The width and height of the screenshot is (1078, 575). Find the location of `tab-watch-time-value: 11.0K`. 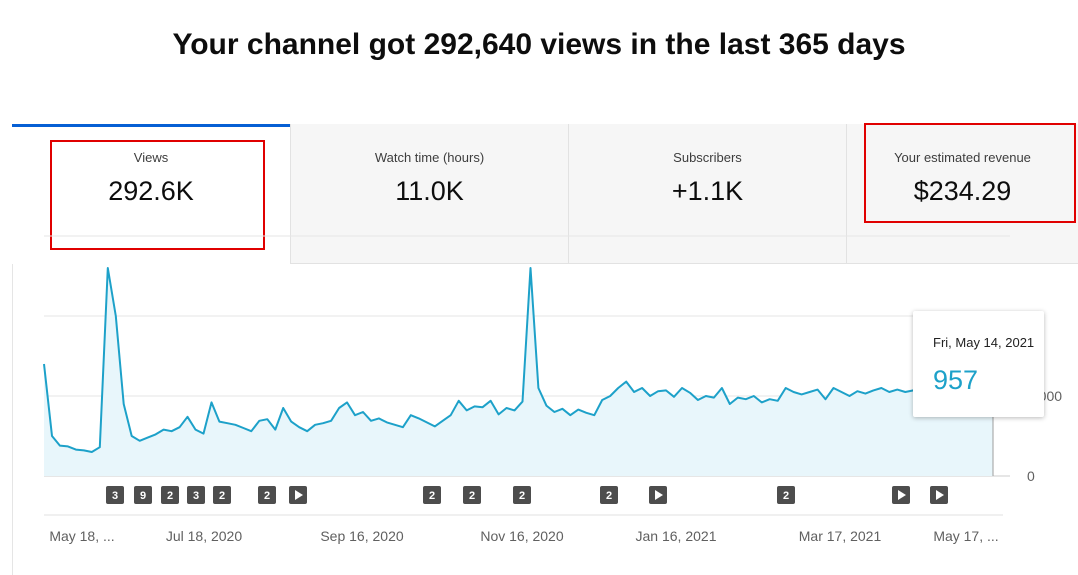

tab-watch-time-value: 11.0K is located at coordinates (429, 191).